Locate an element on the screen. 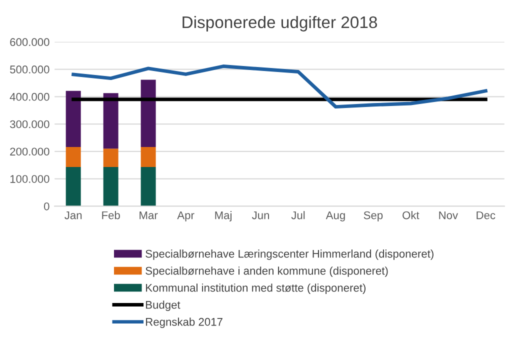 Image resolution: width=520 pixels, height=338 pixels. x-tick-label: Okt is located at coordinates (411, 215).